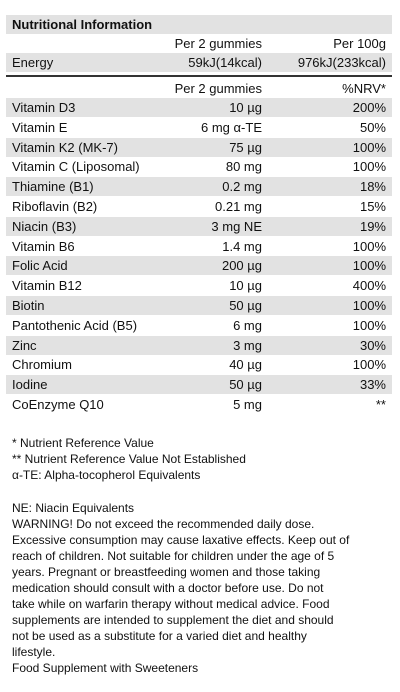 This screenshot has width=400, height=692. What do you see at coordinates (83, 443) in the screenshot?
I see `footnote: * Nutrient Reference Value` at bounding box center [83, 443].